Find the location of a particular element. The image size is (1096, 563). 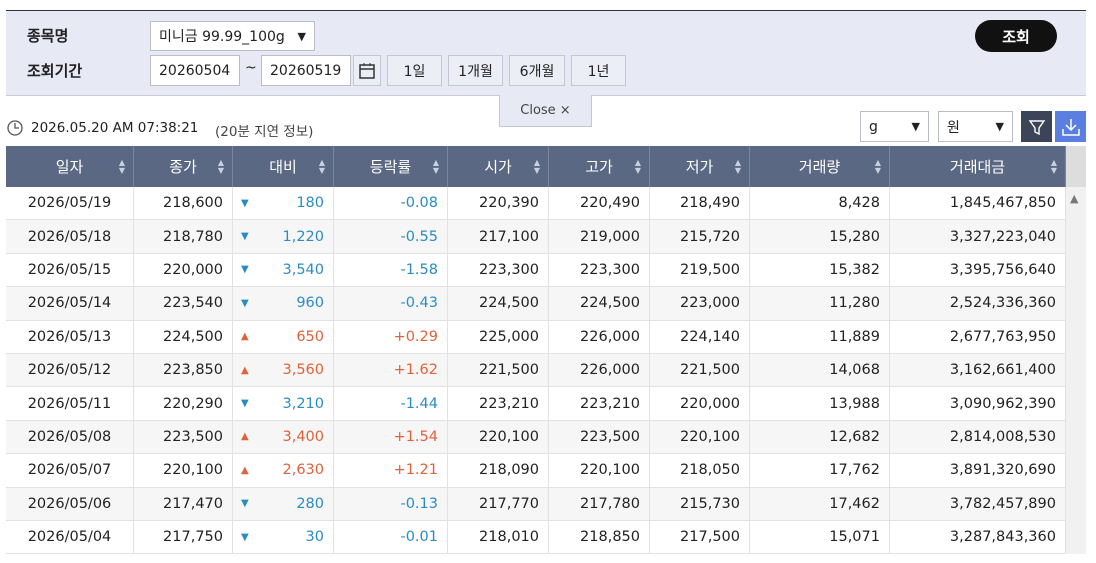

scrollbar: ▲ is located at coordinates (1076, 350).